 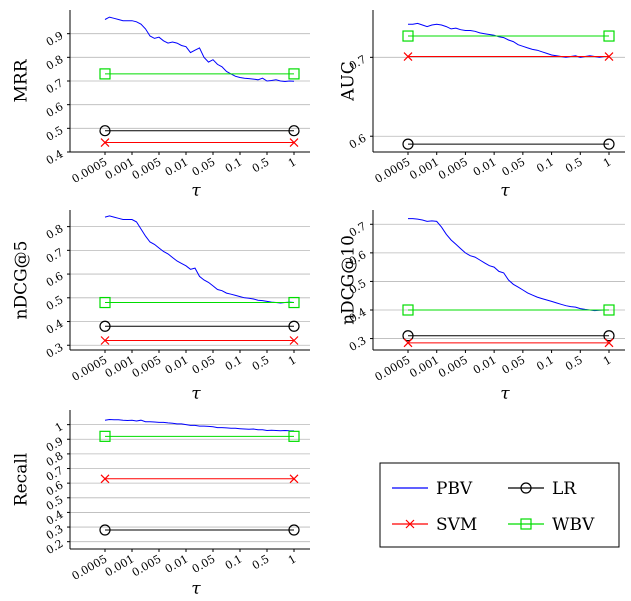 I want to click on legend: PBV LR SVM WBV, so click(x=499, y=505).